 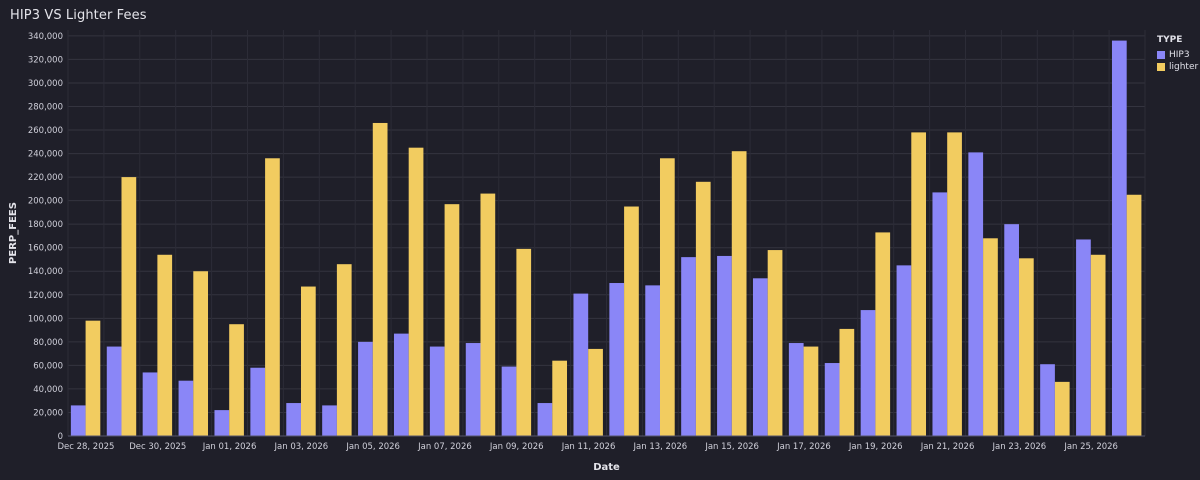 I want to click on legend-swatch-lighter, so click(x=1161, y=67).